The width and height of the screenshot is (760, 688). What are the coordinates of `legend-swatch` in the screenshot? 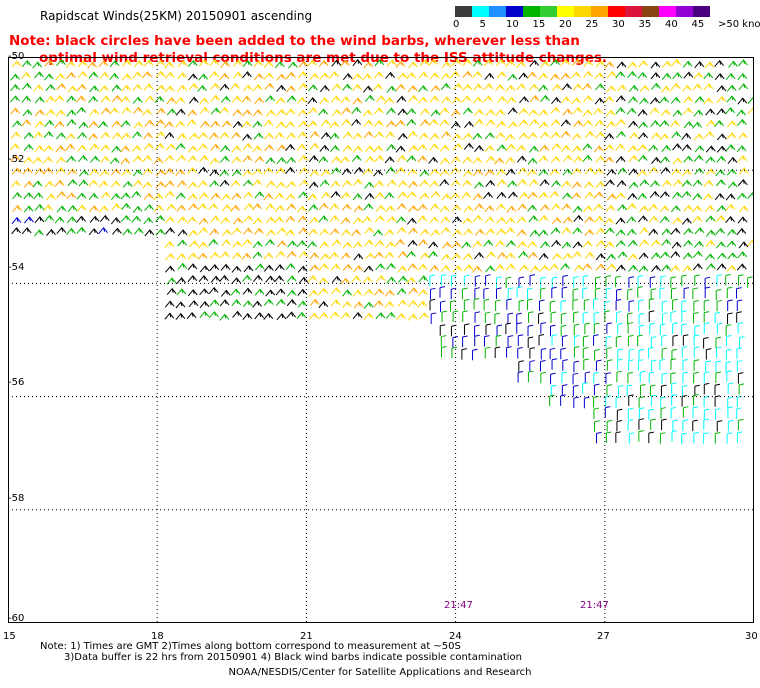 It's located at (480, 11).